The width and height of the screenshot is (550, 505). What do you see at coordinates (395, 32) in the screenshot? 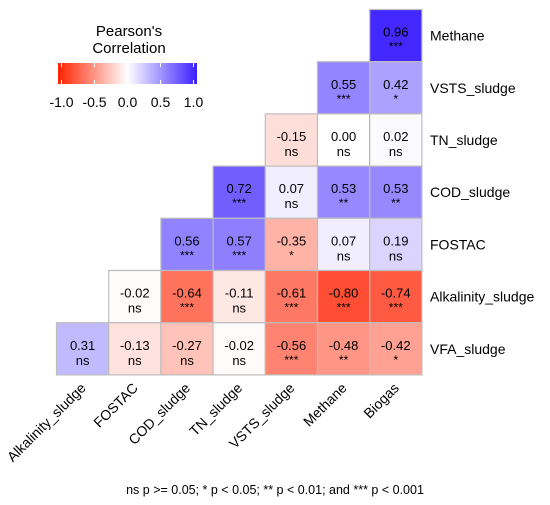
I see `cell-value: 0.96` at bounding box center [395, 32].